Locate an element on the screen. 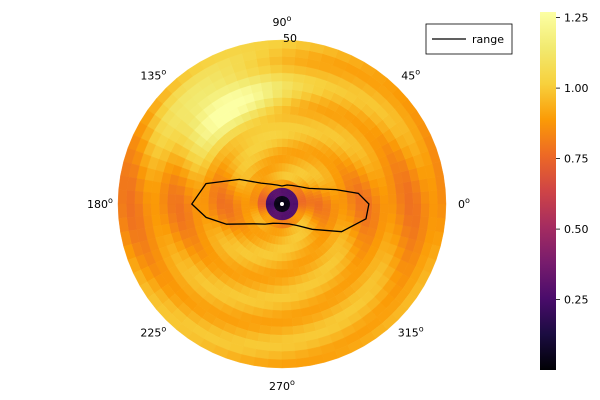  colorbar-ticks: 0.25 0.50 0.75 1.00 1.25 is located at coordinates (572, 159).